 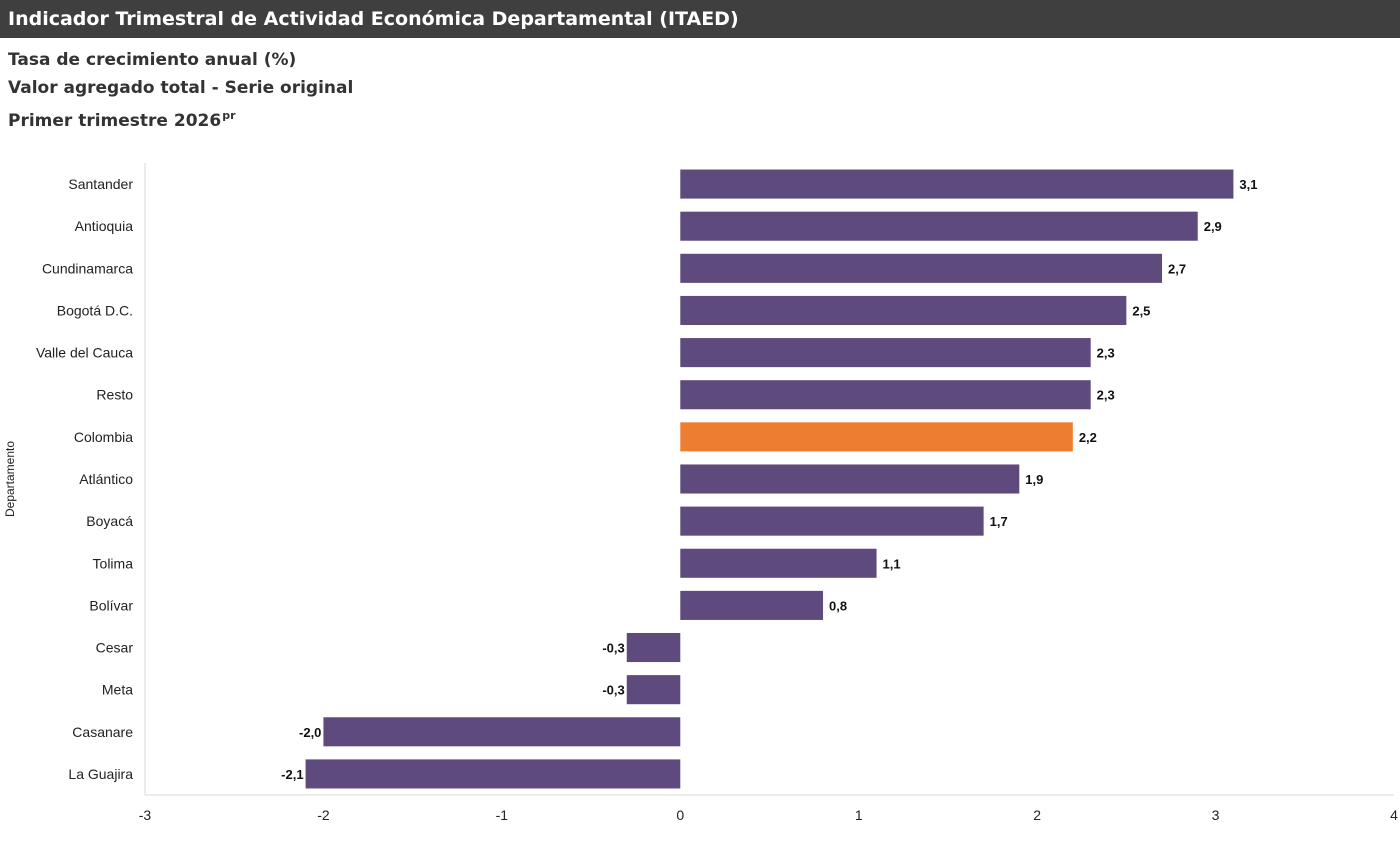 I want to click on category-label: Tolima, so click(x=113, y=563).